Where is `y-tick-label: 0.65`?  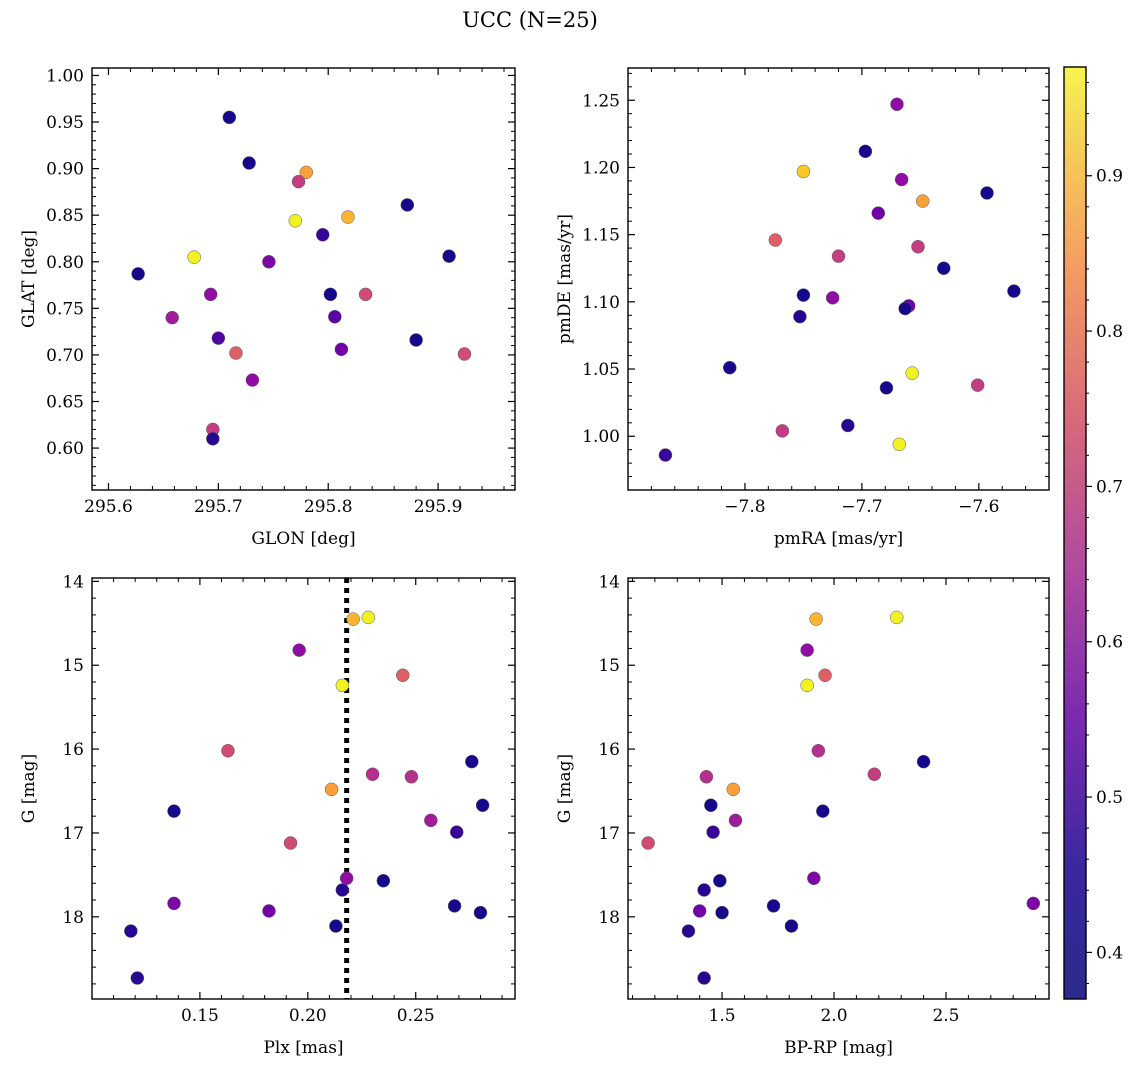
y-tick-label: 0.65 is located at coordinates (65, 403).